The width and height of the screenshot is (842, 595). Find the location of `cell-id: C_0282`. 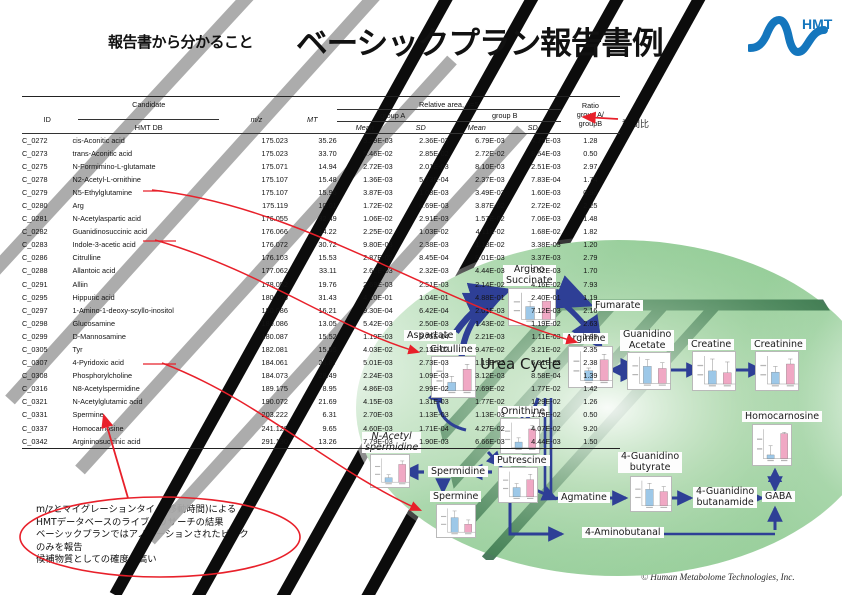

cell-id: C_0282 is located at coordinates (35, 232).